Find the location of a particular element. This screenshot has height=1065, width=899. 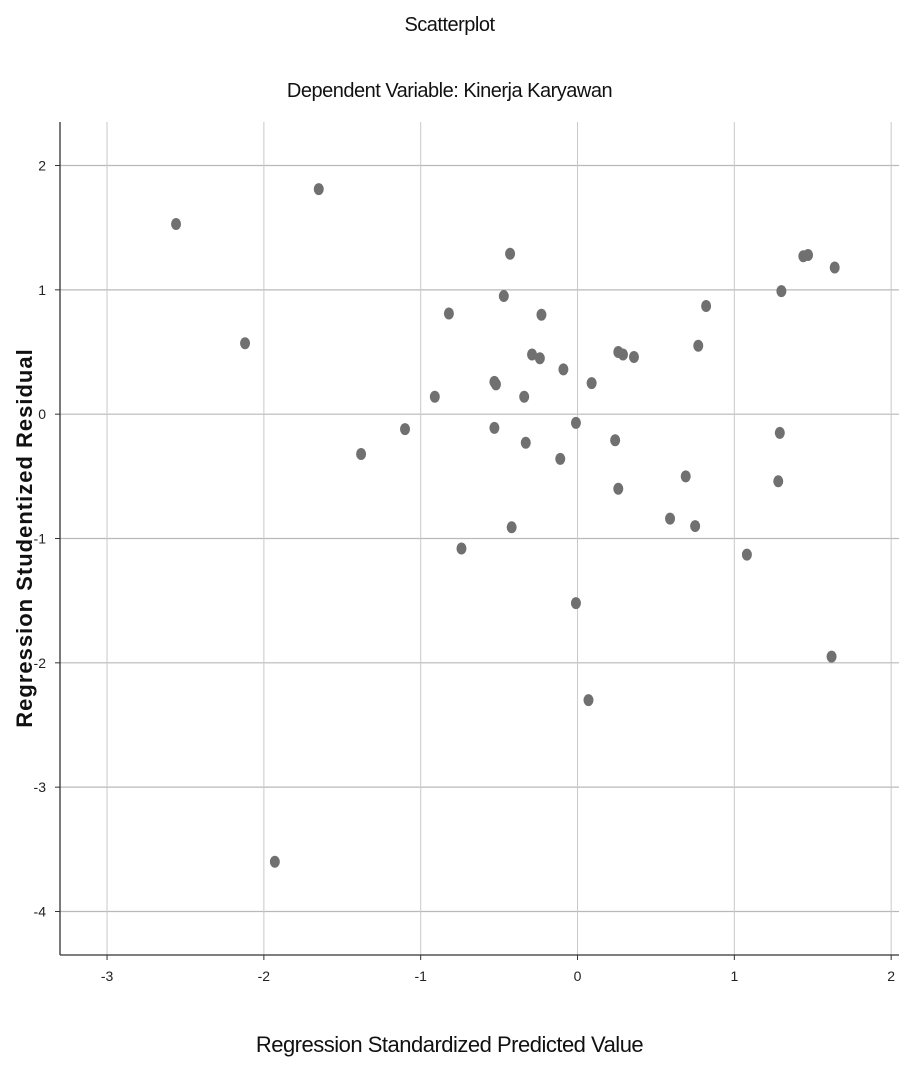

y-tick-label: 1 is located at coordinates (42, 290).